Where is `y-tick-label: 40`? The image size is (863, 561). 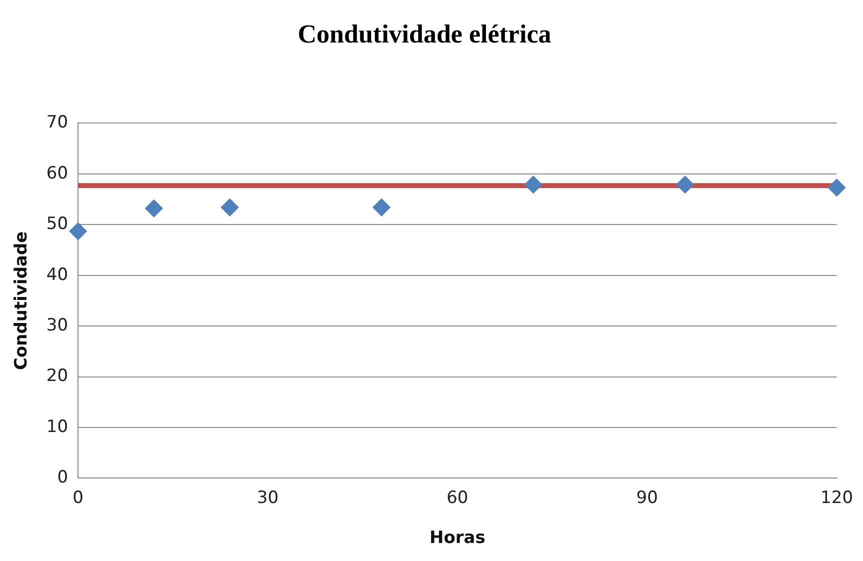 y-tick-label: 40 is located at coordinates (57, 274).